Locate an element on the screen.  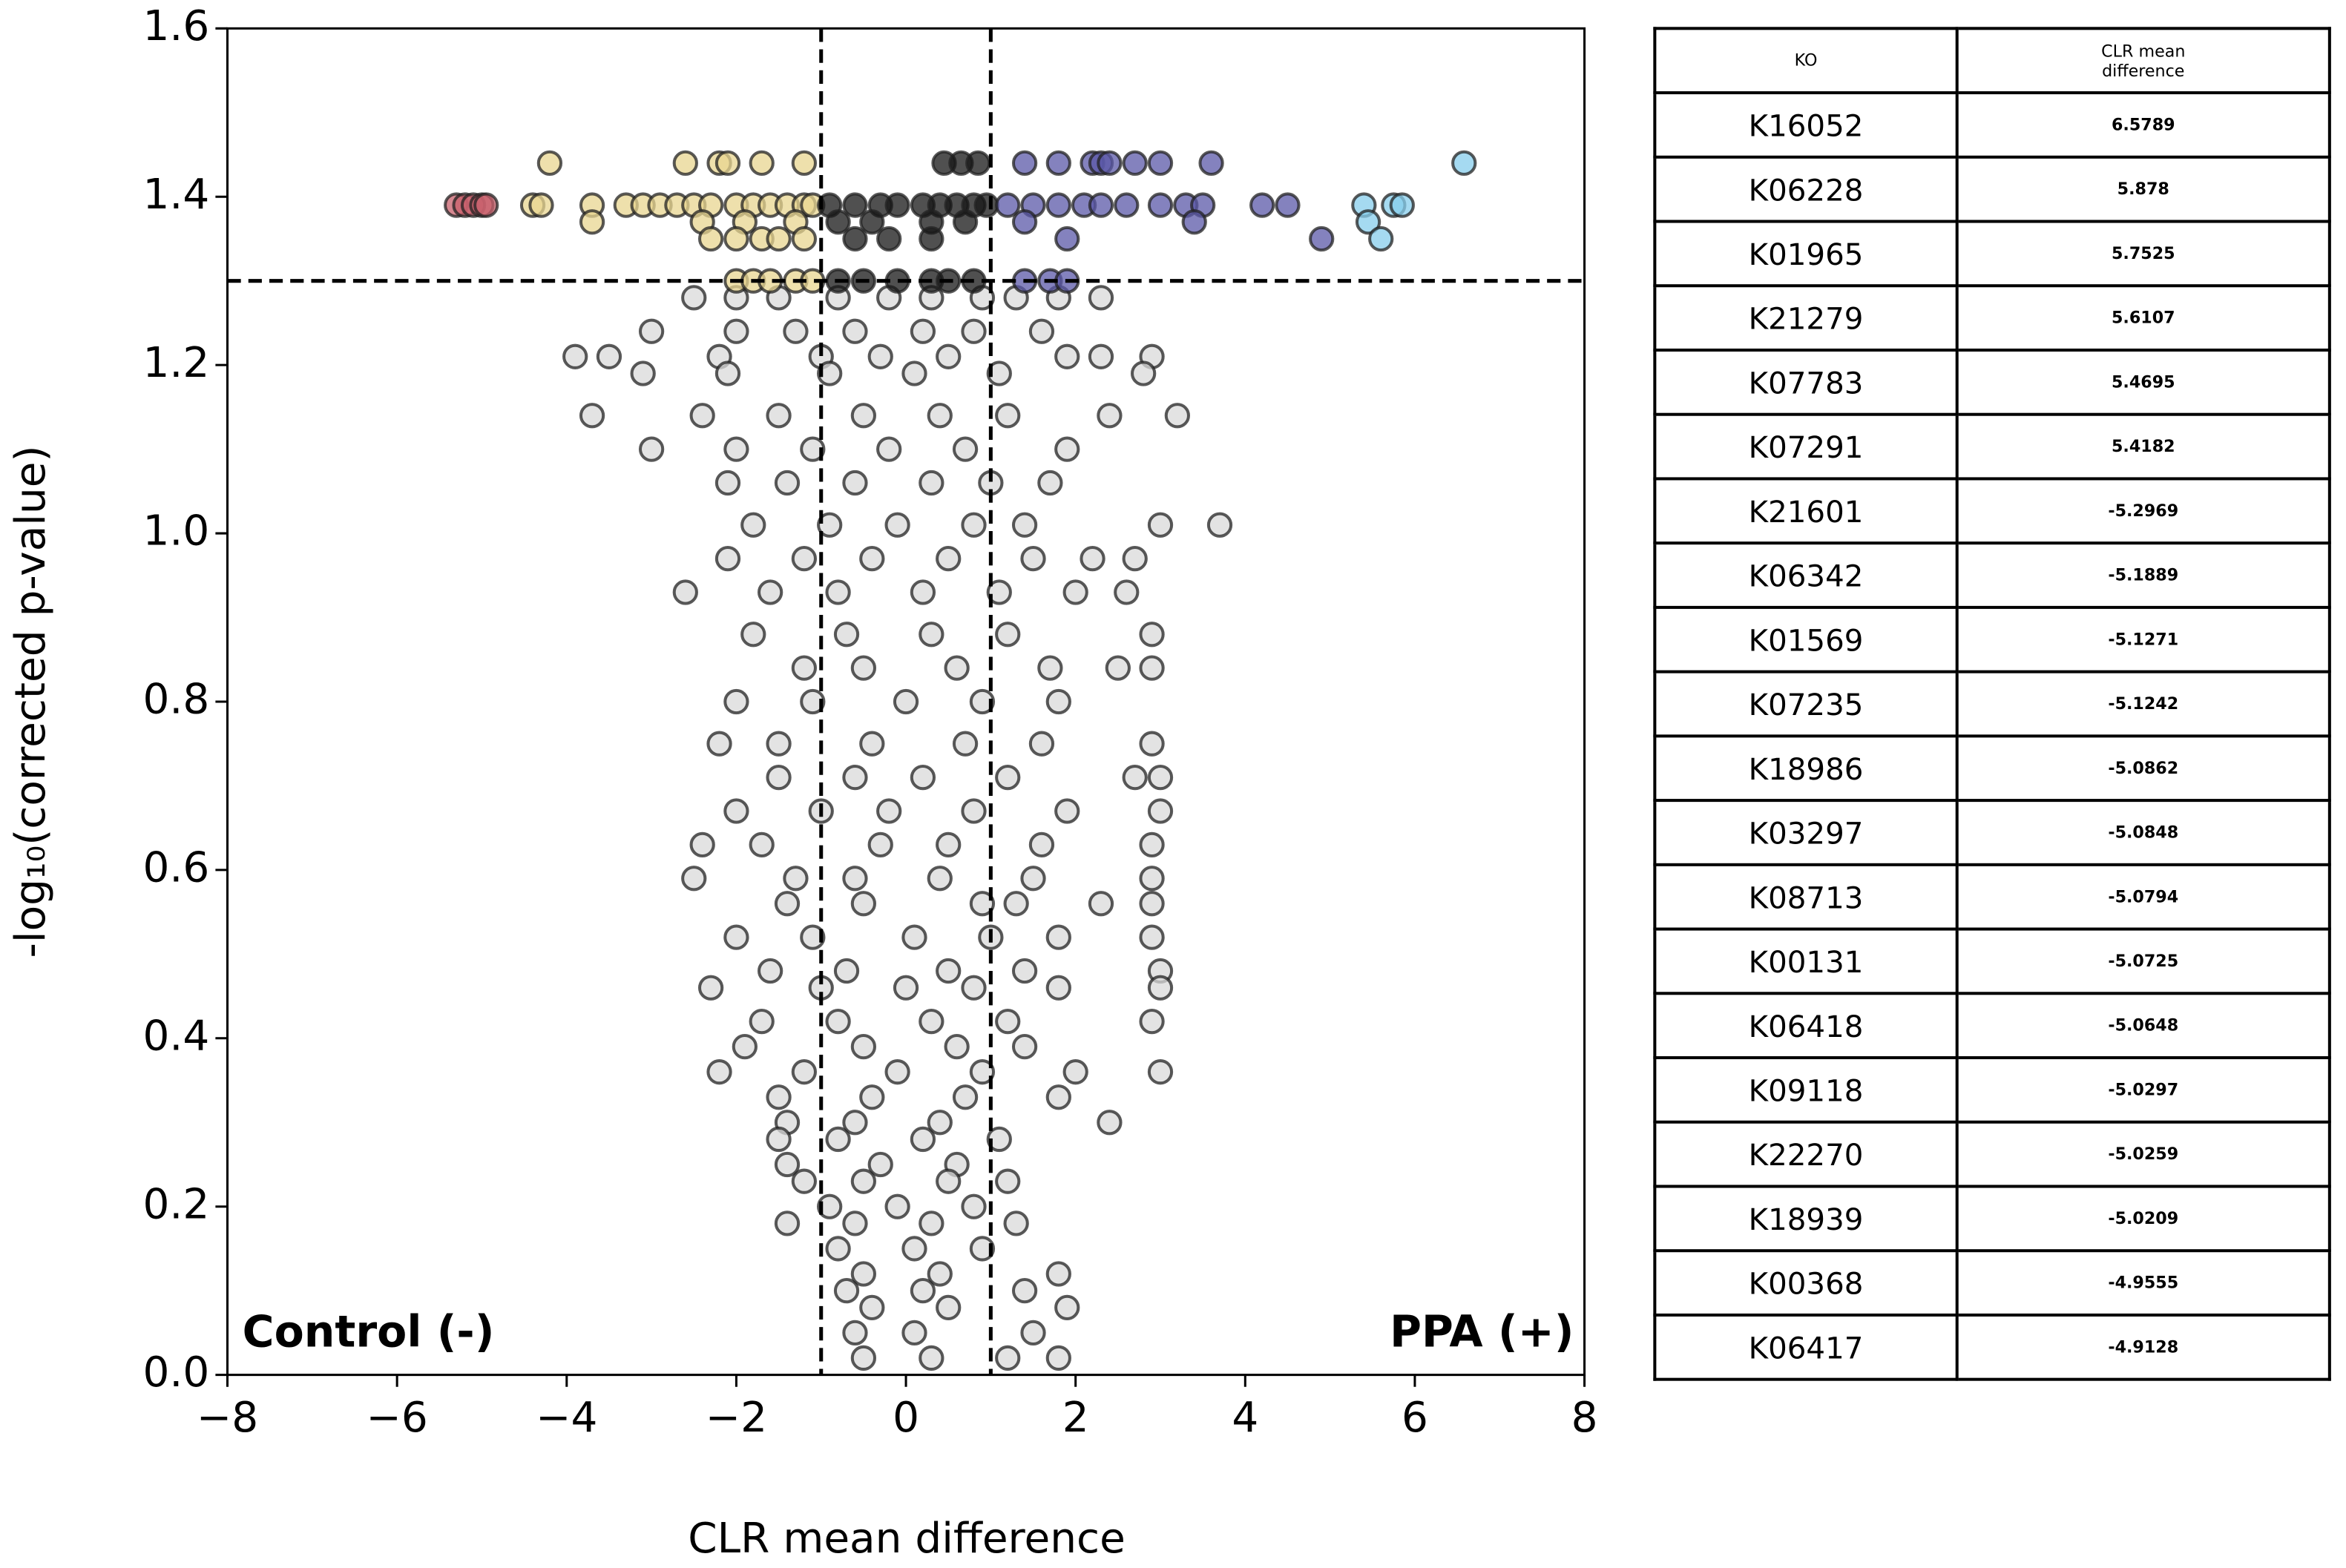
ko-cell: K21601 is located at coordinates (1806, 511).